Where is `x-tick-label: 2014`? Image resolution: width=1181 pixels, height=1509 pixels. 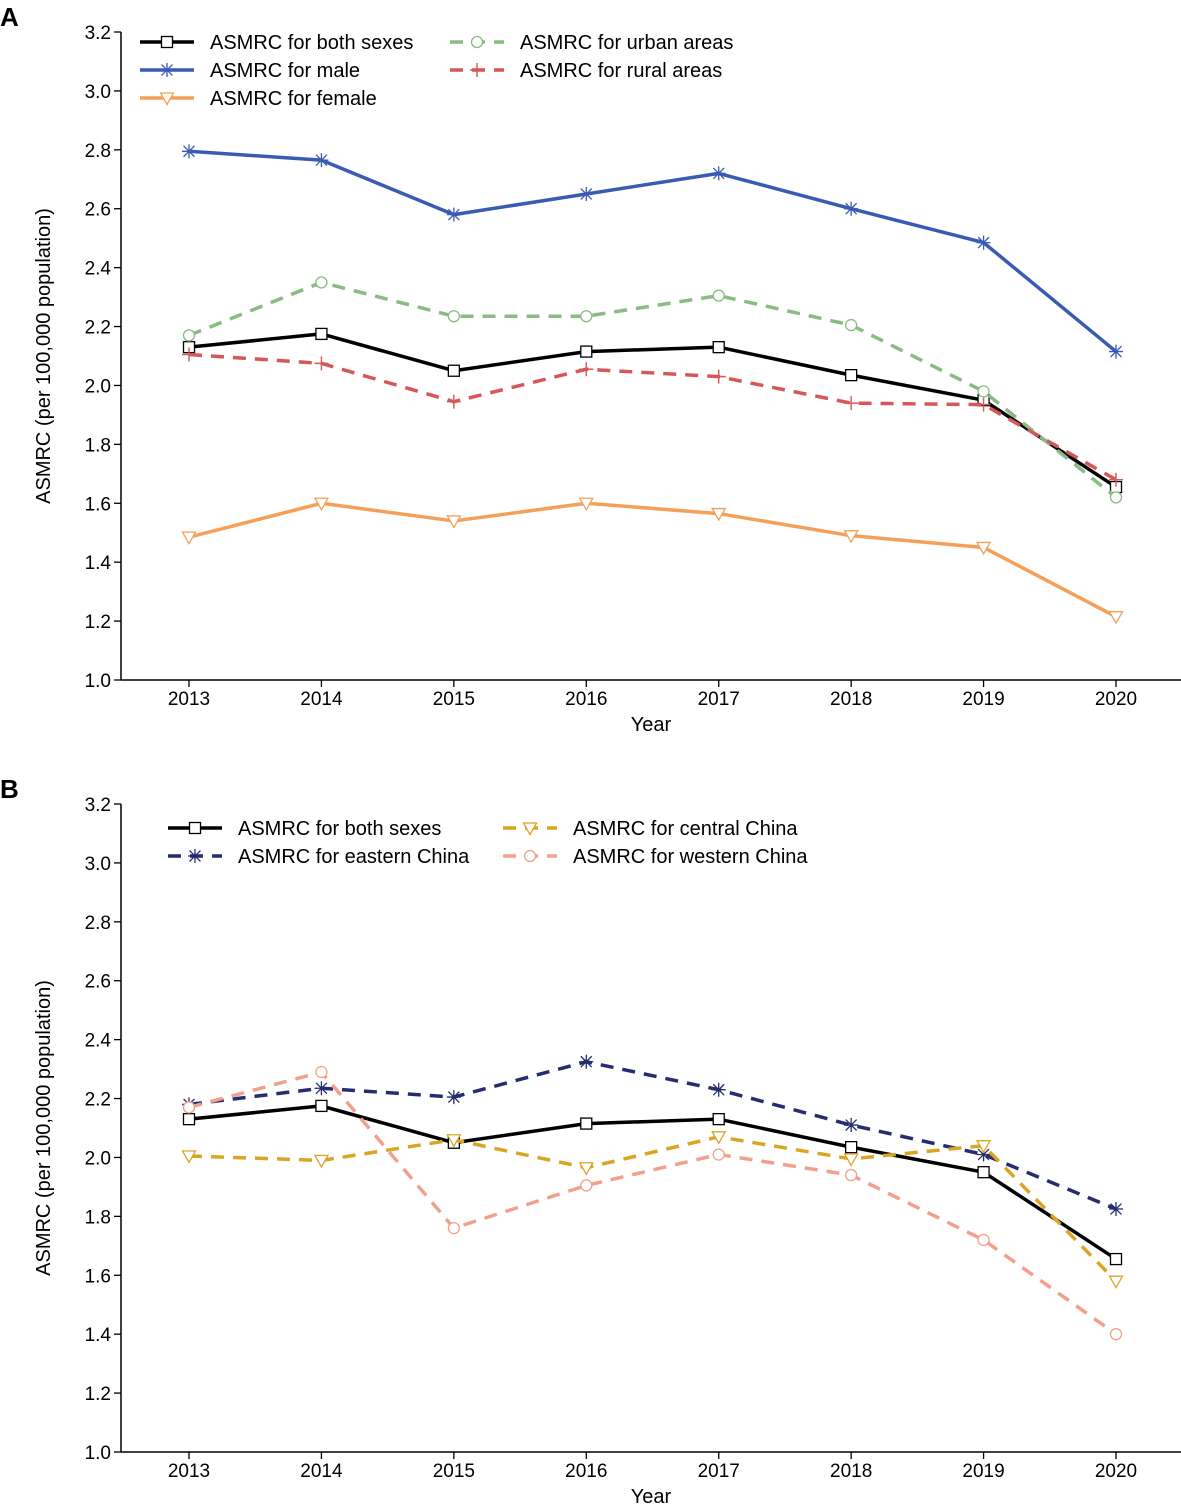
x-tick-label: 2014 is located at coordinates (321, 1471).